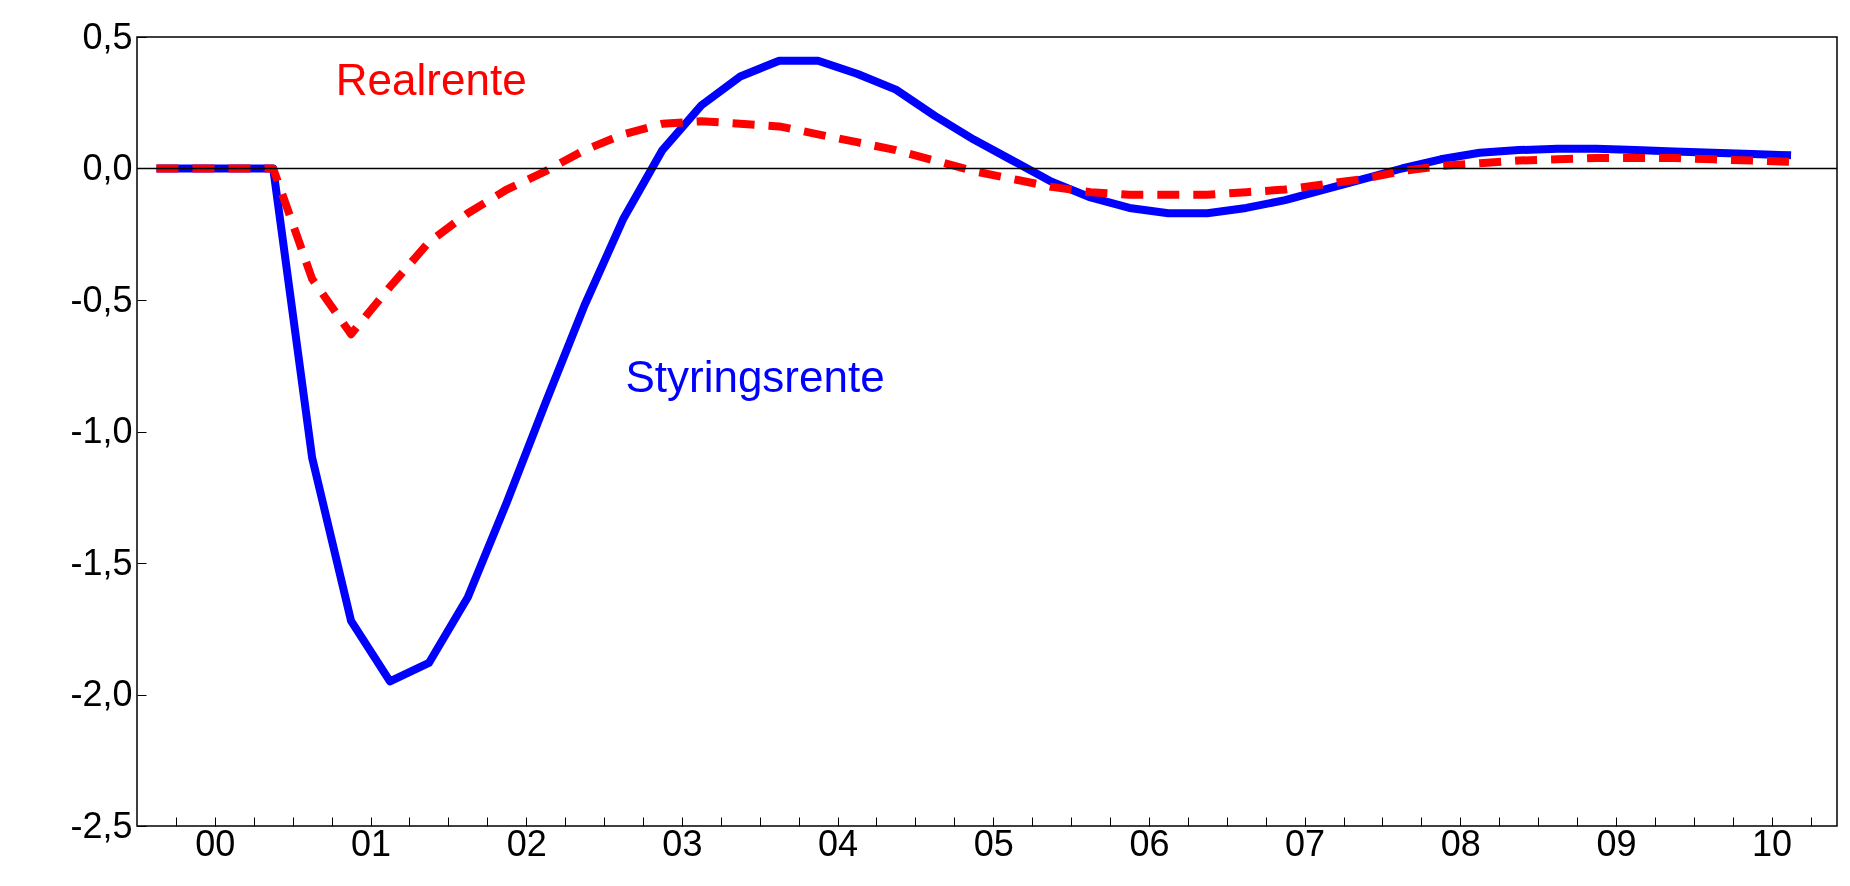 Image resolution: width=1850 pixels, height=886 pixels. Describe the element at coordinates (101, 299) in the screenshot. I see `y-tick-label: -0,5` at that location.